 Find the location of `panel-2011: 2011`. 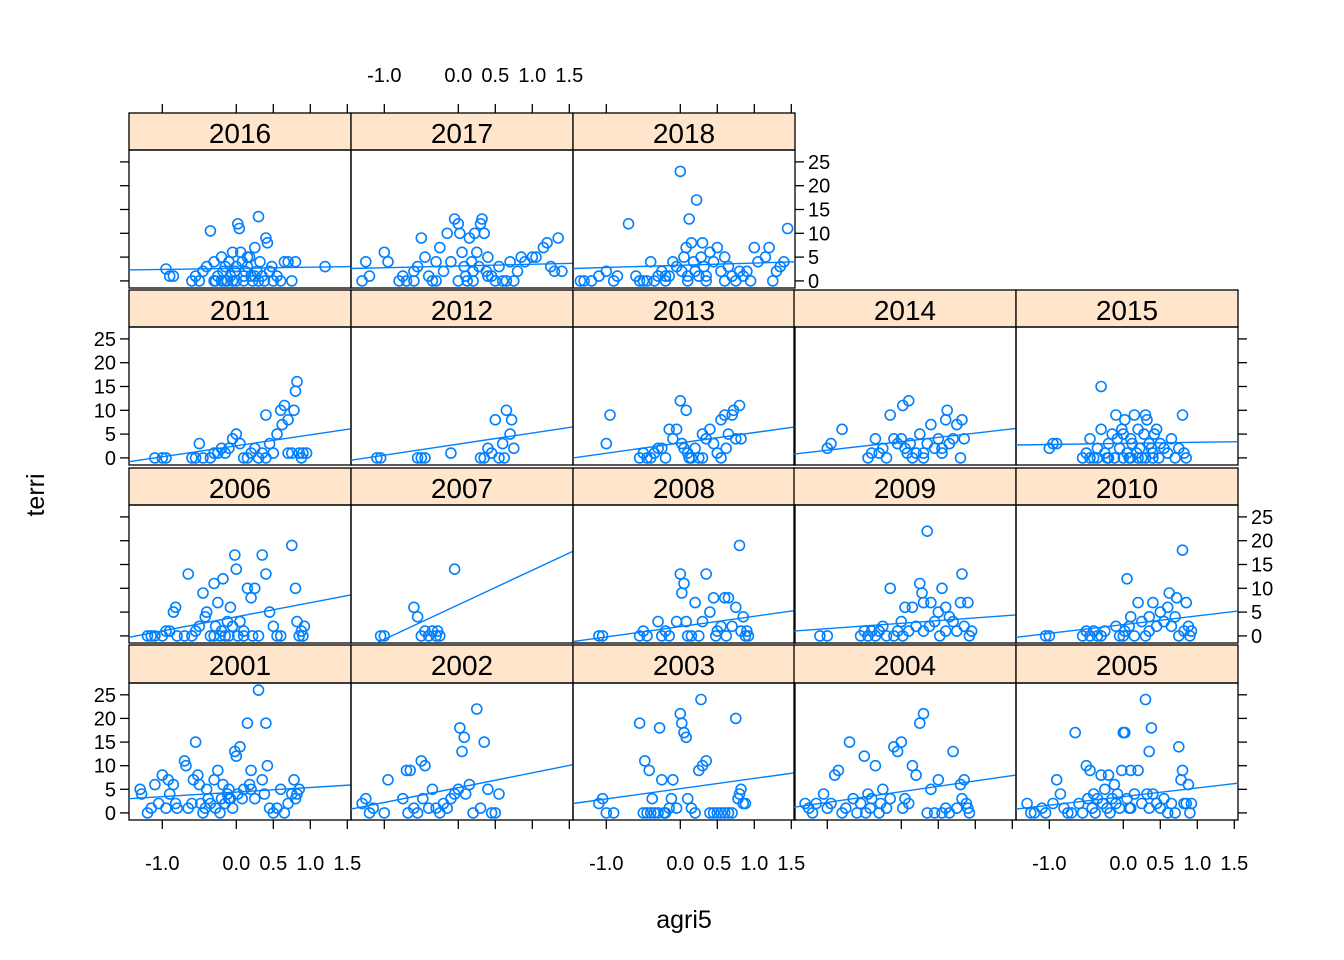

panel-2011: 2011 is located at coordinates (240, 377).